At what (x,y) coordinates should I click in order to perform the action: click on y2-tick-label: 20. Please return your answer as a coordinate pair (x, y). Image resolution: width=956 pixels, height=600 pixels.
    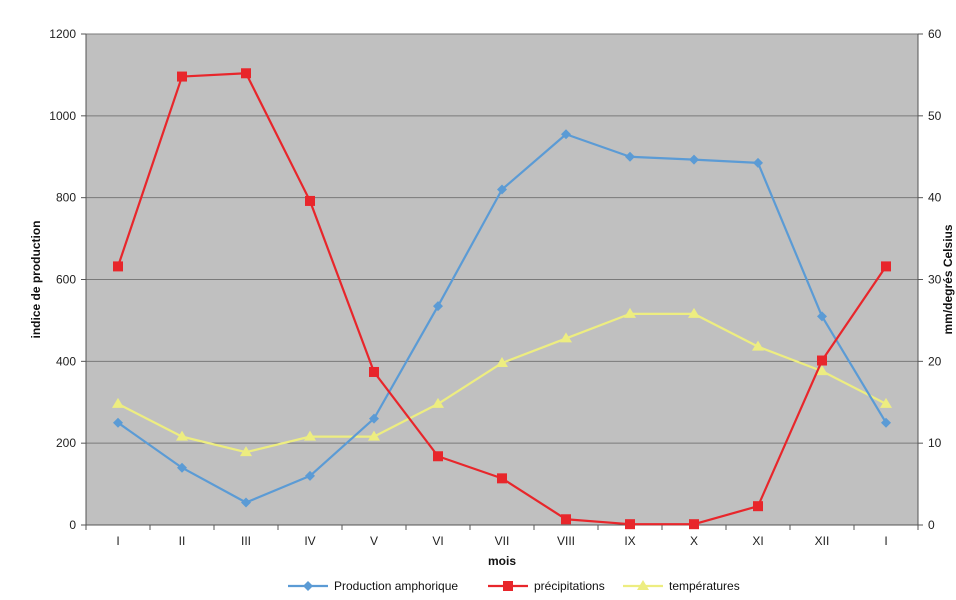
    Looking at the image, I should click on (935, 361).